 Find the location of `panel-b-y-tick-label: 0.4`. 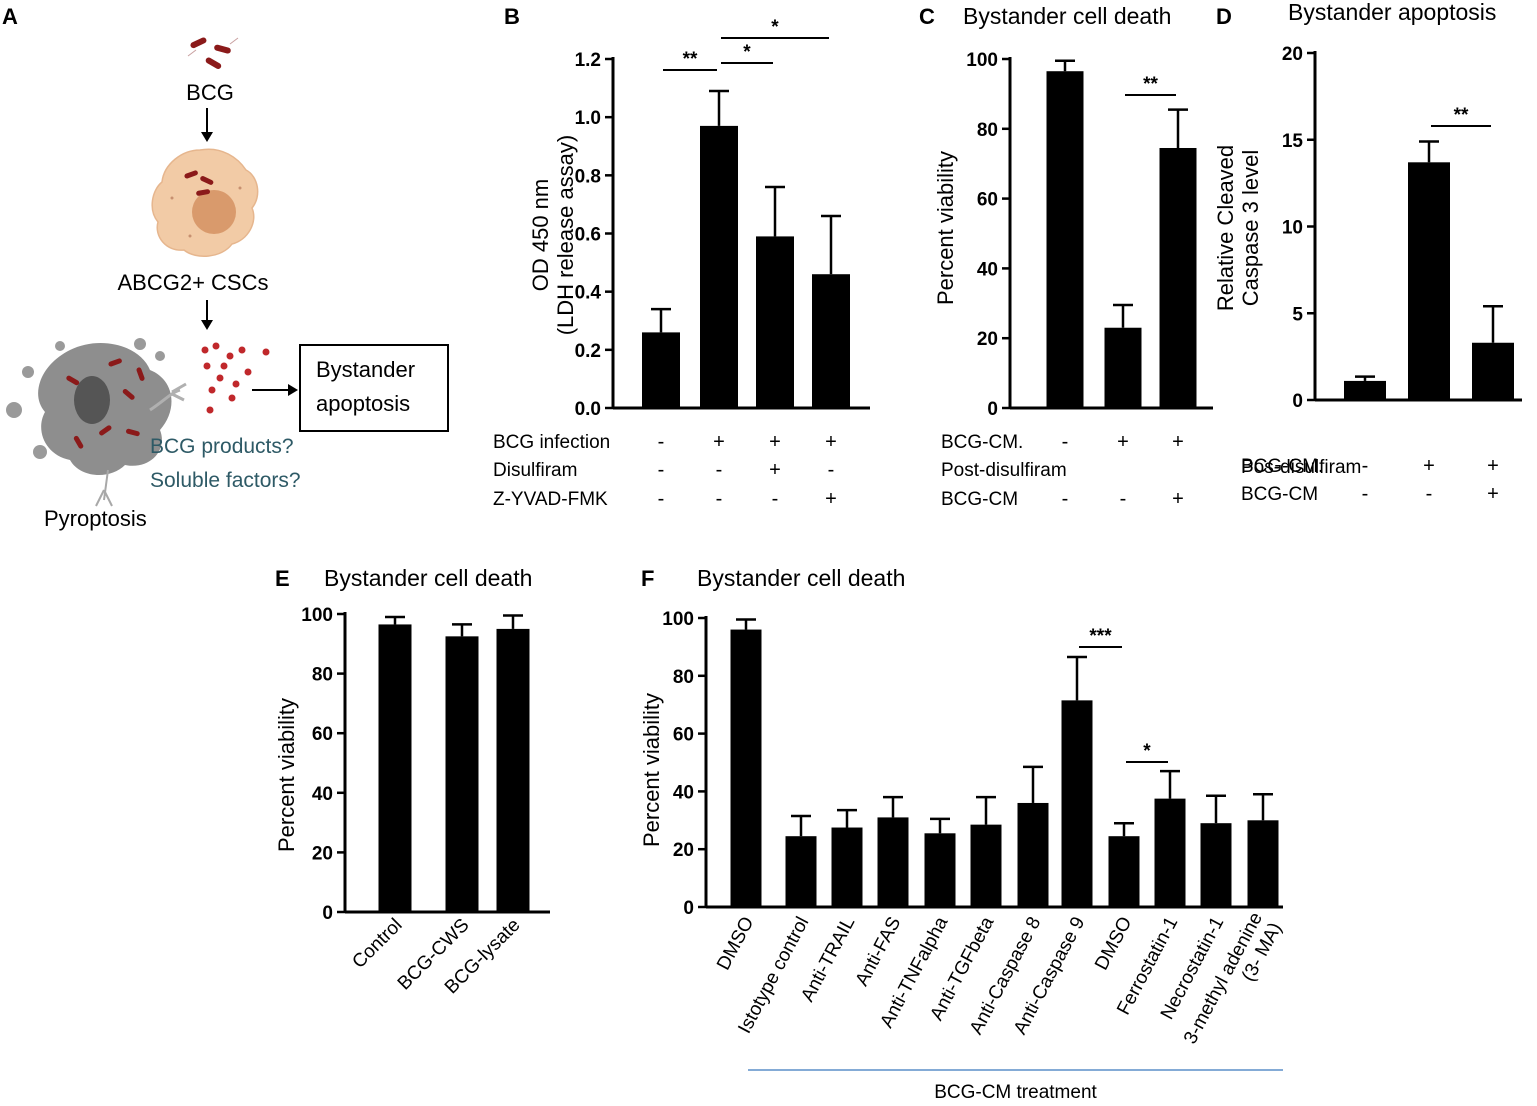

panel-b-y-tick-label: 0.4 is located at coordinates (588, 293).